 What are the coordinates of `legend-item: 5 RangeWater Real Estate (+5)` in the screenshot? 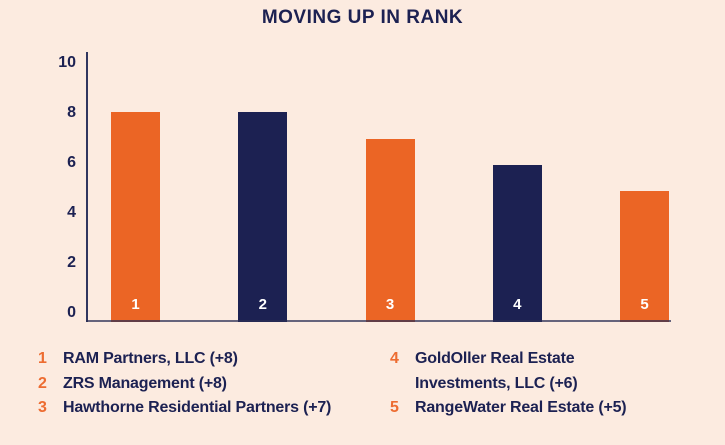 It's located at (508, 408).